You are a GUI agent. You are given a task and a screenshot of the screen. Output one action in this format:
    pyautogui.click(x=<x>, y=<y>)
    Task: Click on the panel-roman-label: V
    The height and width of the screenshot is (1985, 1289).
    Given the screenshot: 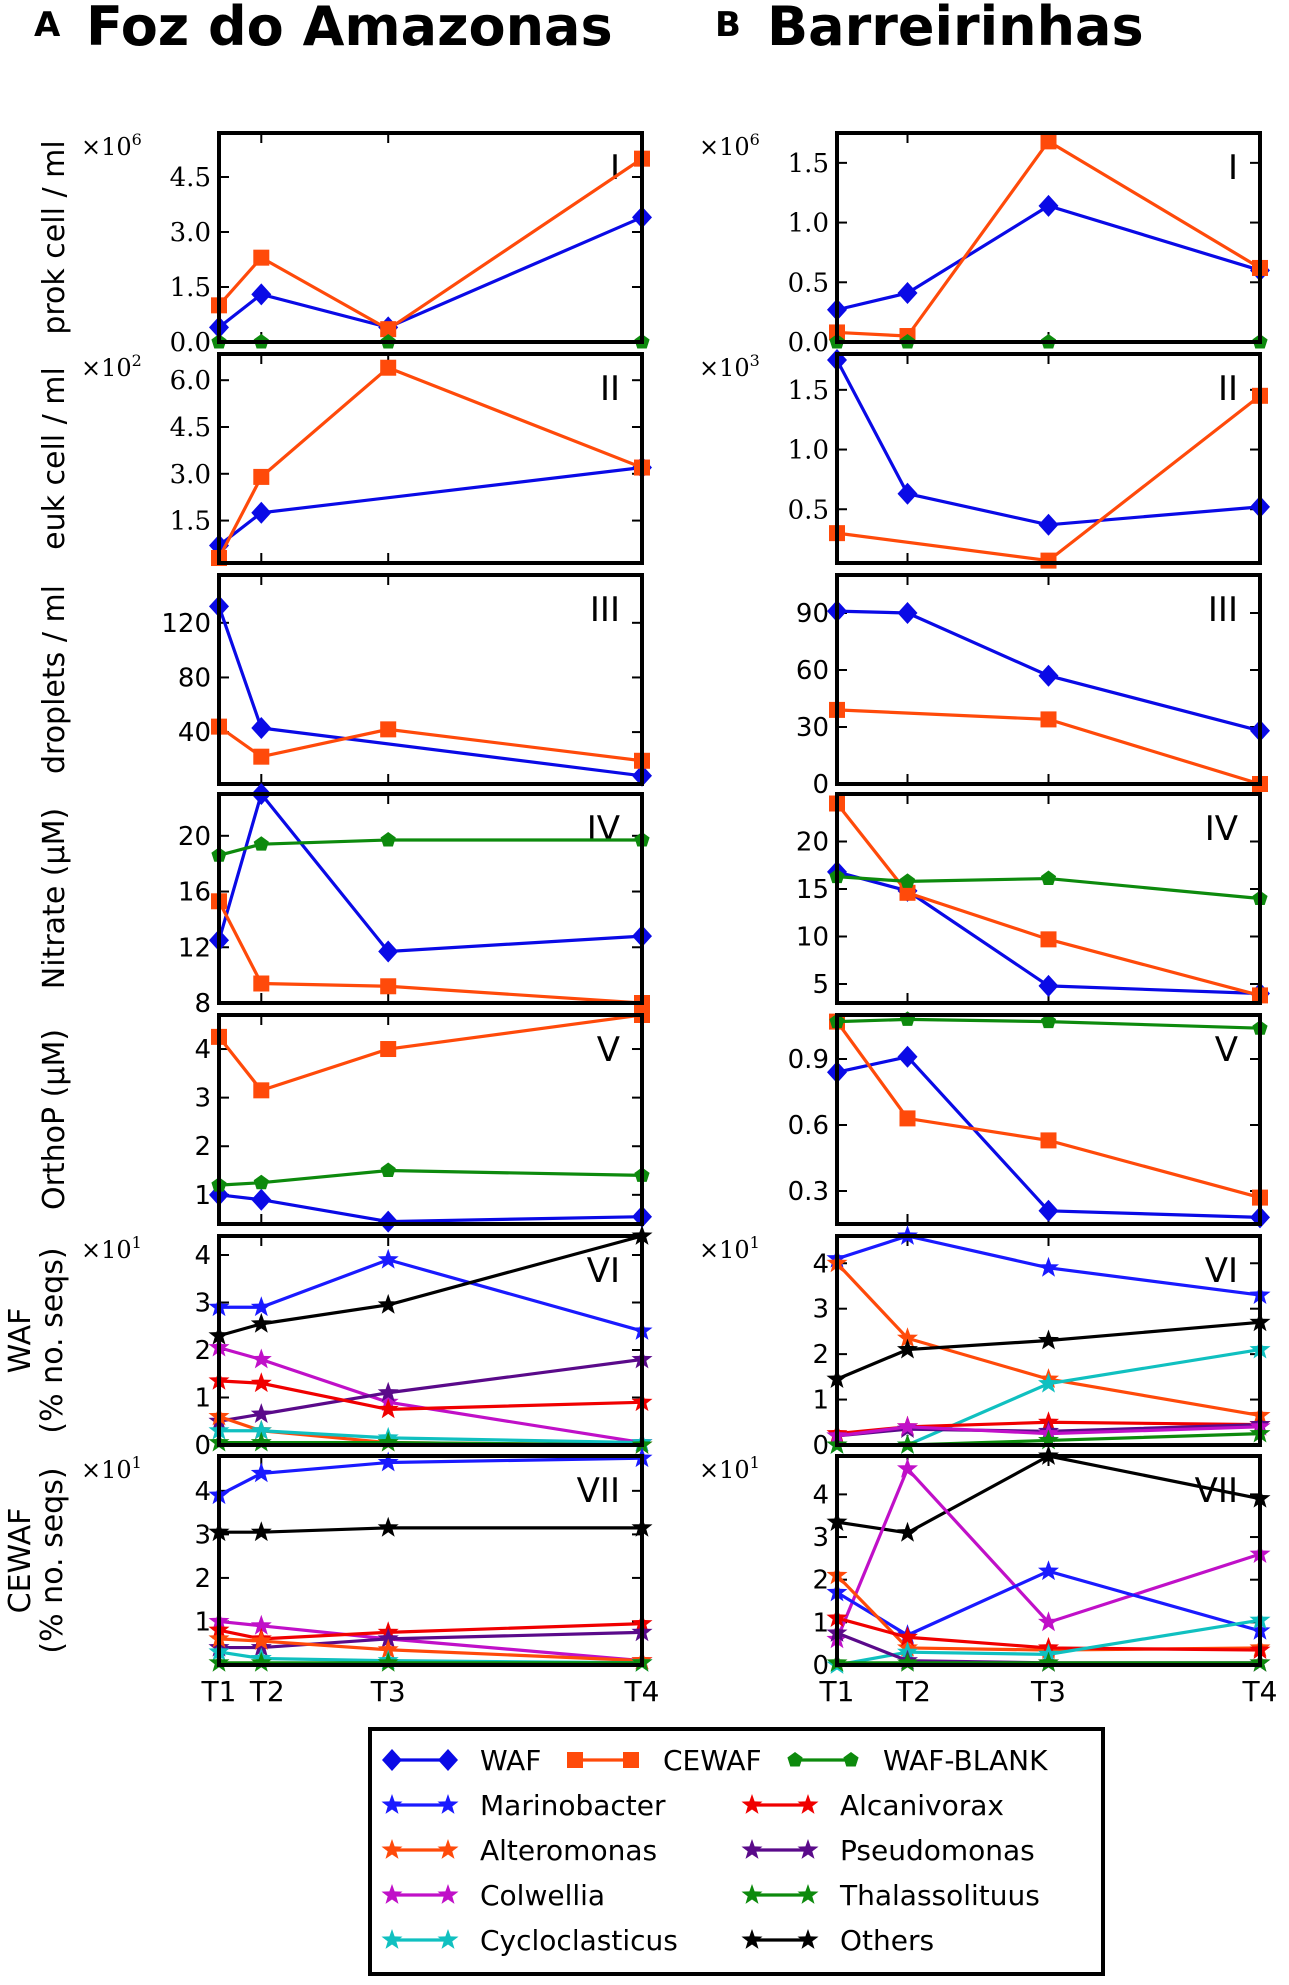 What is the action you would take?
    pyautogui.click(x=1226, y=1050)
    